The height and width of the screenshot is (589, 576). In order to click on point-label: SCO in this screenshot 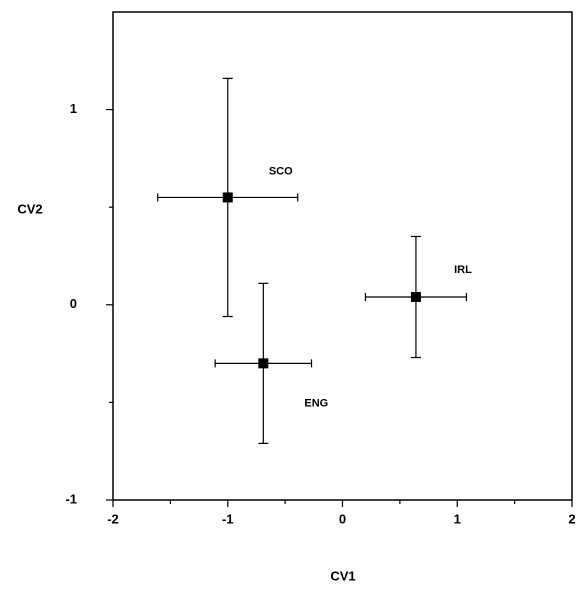, I will do `click(281, 171)`.